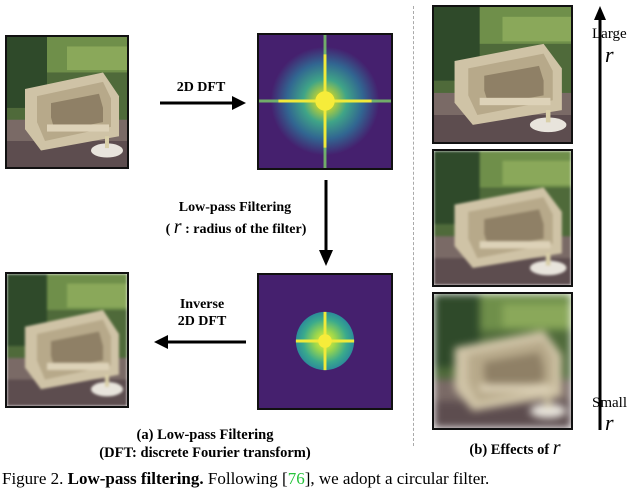  I want to click on filtered-spectrum, so click(325, 341).